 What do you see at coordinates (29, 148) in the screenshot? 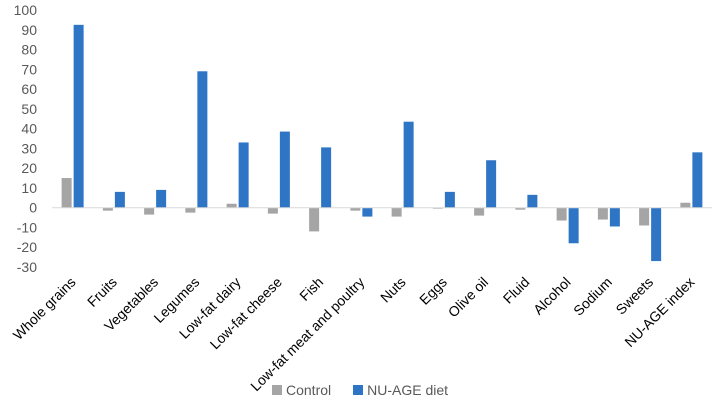
I see `y-tick-label: 30` at bounding box center [29, 148].